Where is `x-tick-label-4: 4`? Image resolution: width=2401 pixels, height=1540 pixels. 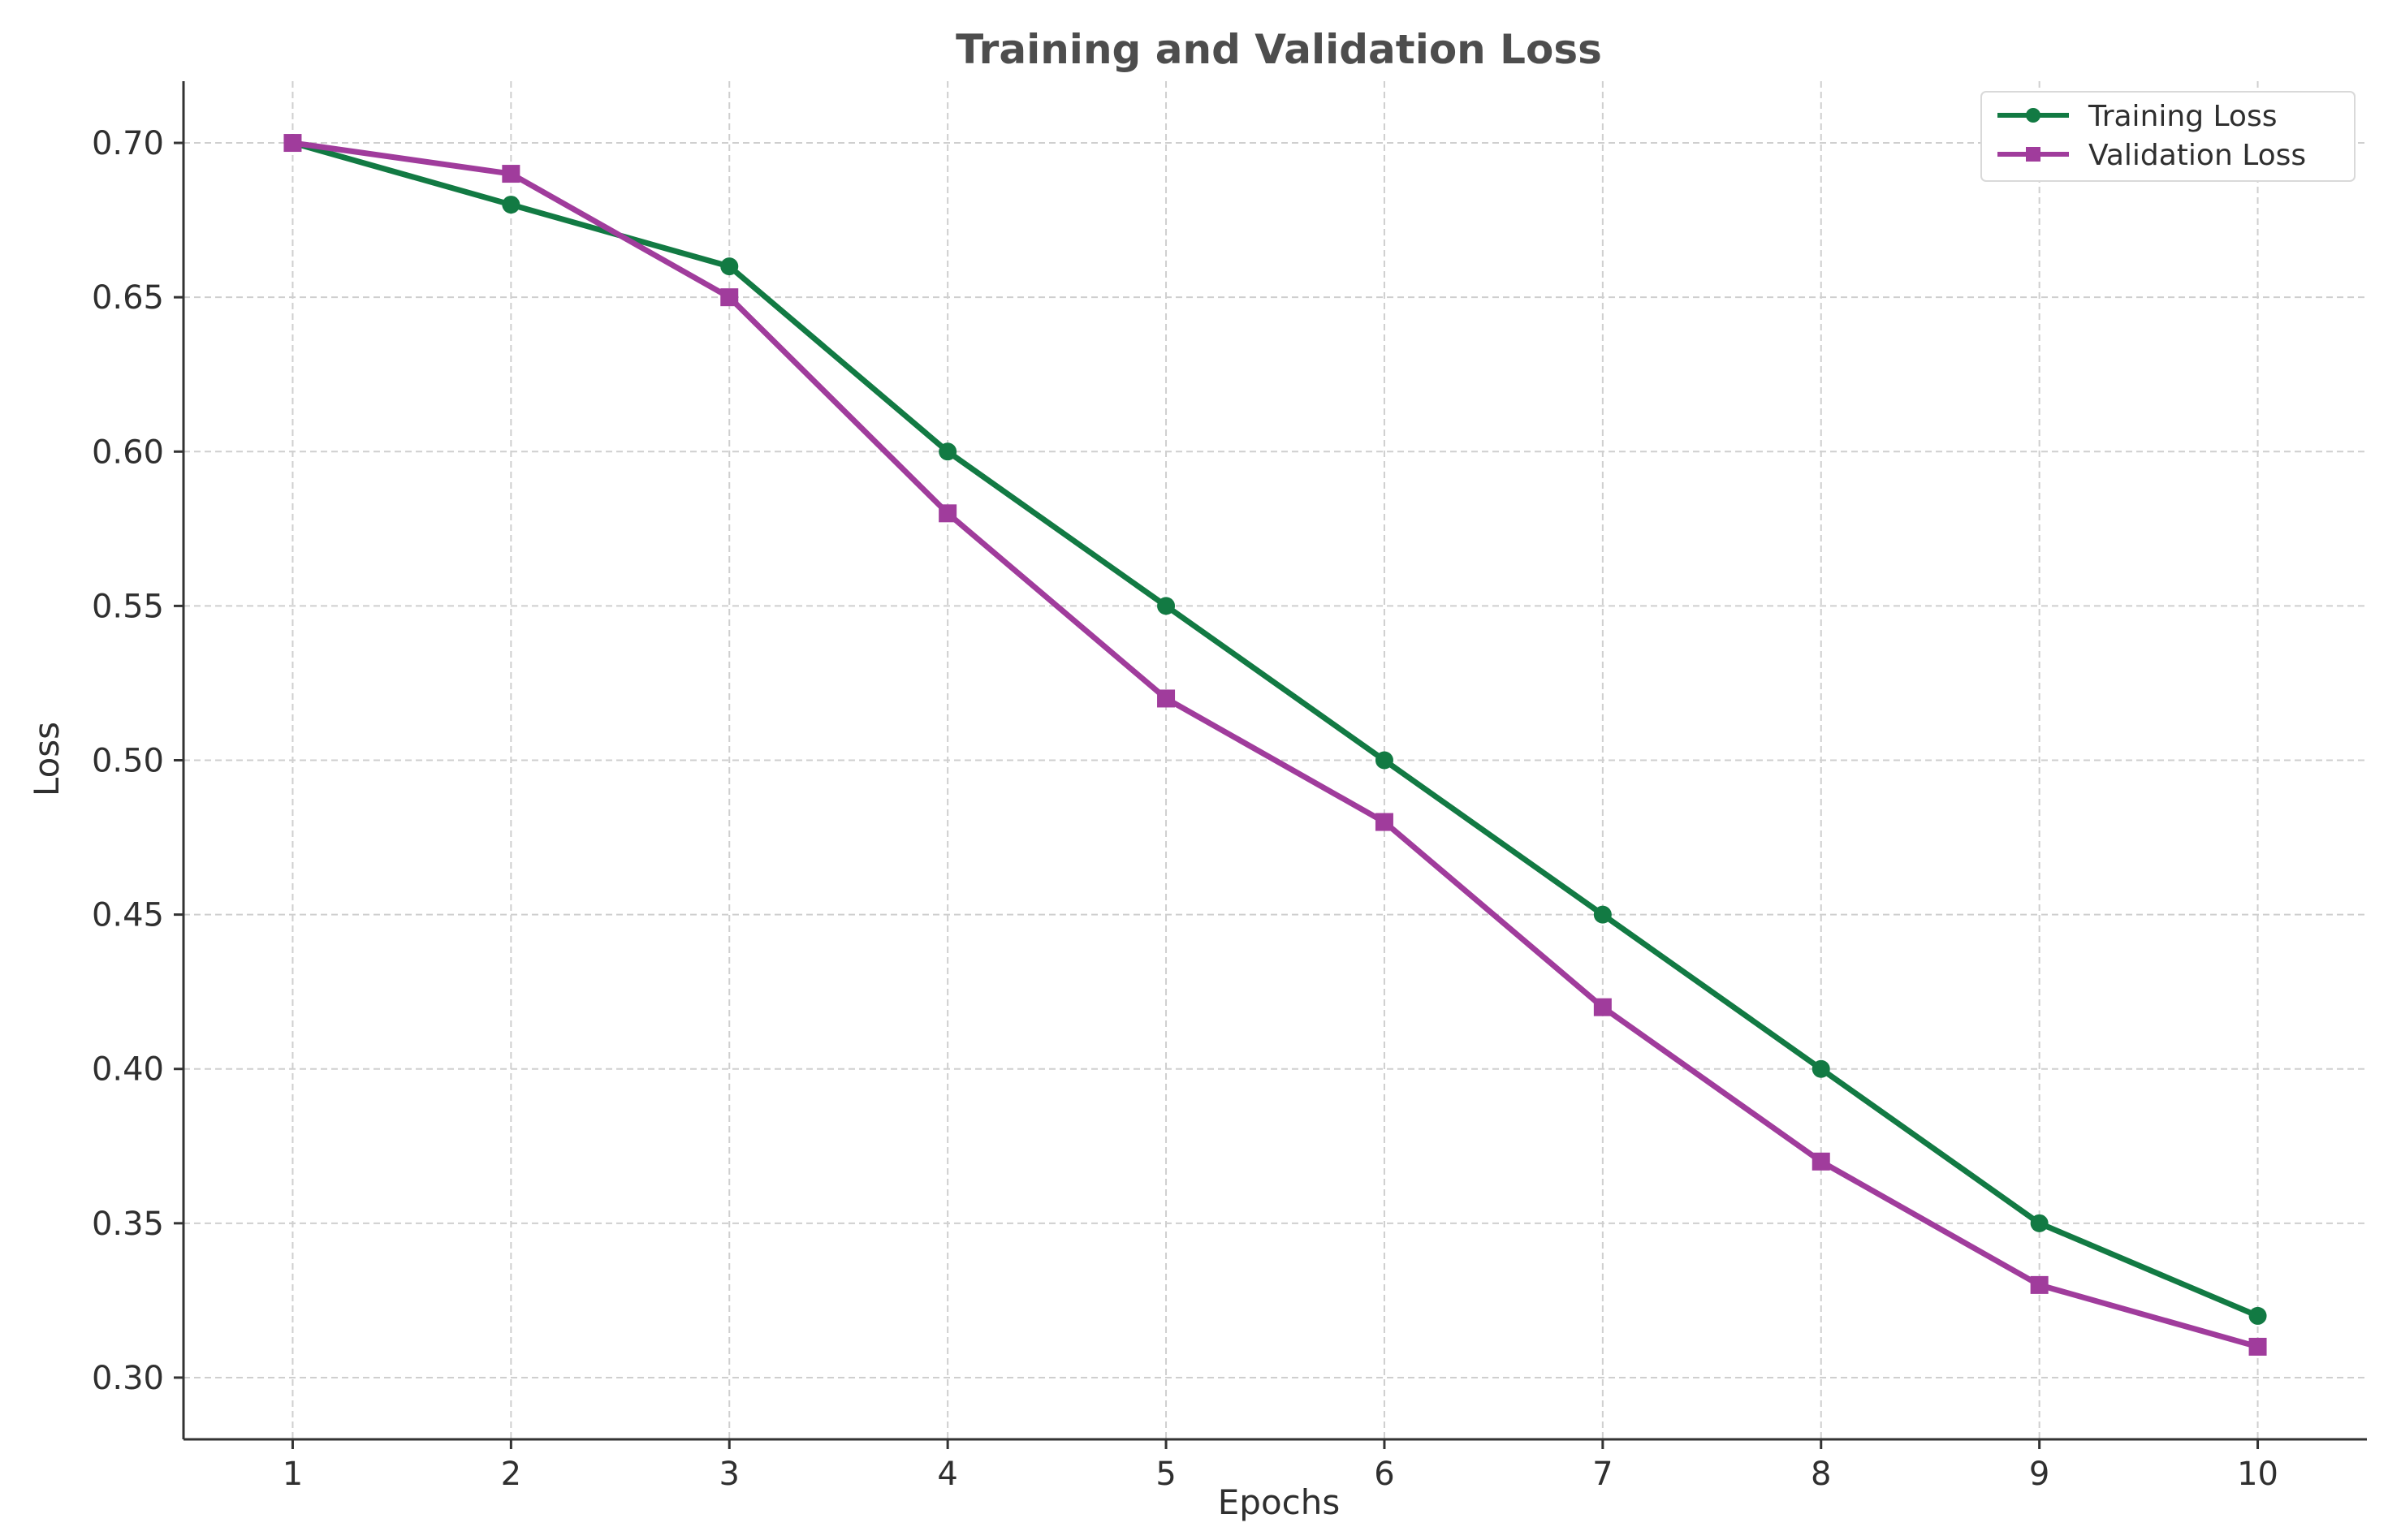 x-tick-label-4: 4 is located at coordinates (947, 1474).